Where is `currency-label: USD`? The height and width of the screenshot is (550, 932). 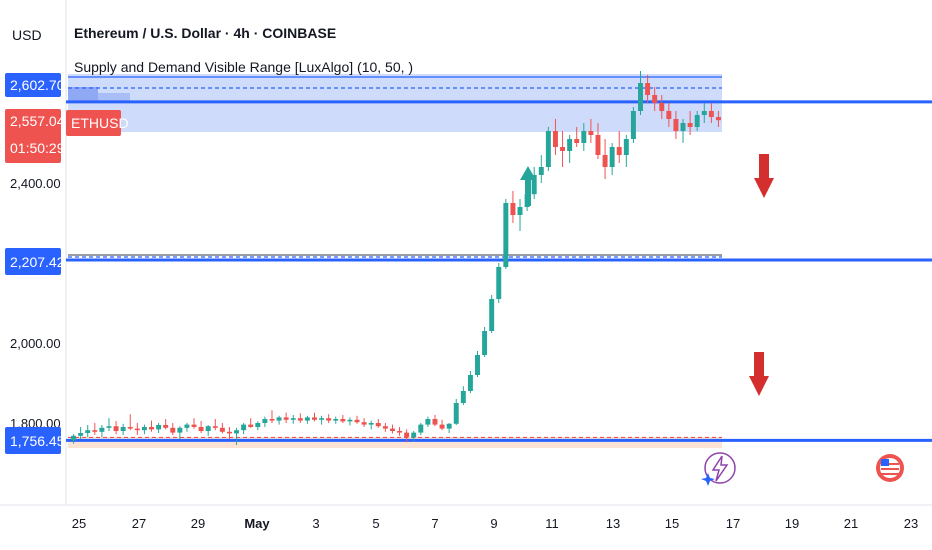 currency-label: USD is located at coordinates (27, 35).